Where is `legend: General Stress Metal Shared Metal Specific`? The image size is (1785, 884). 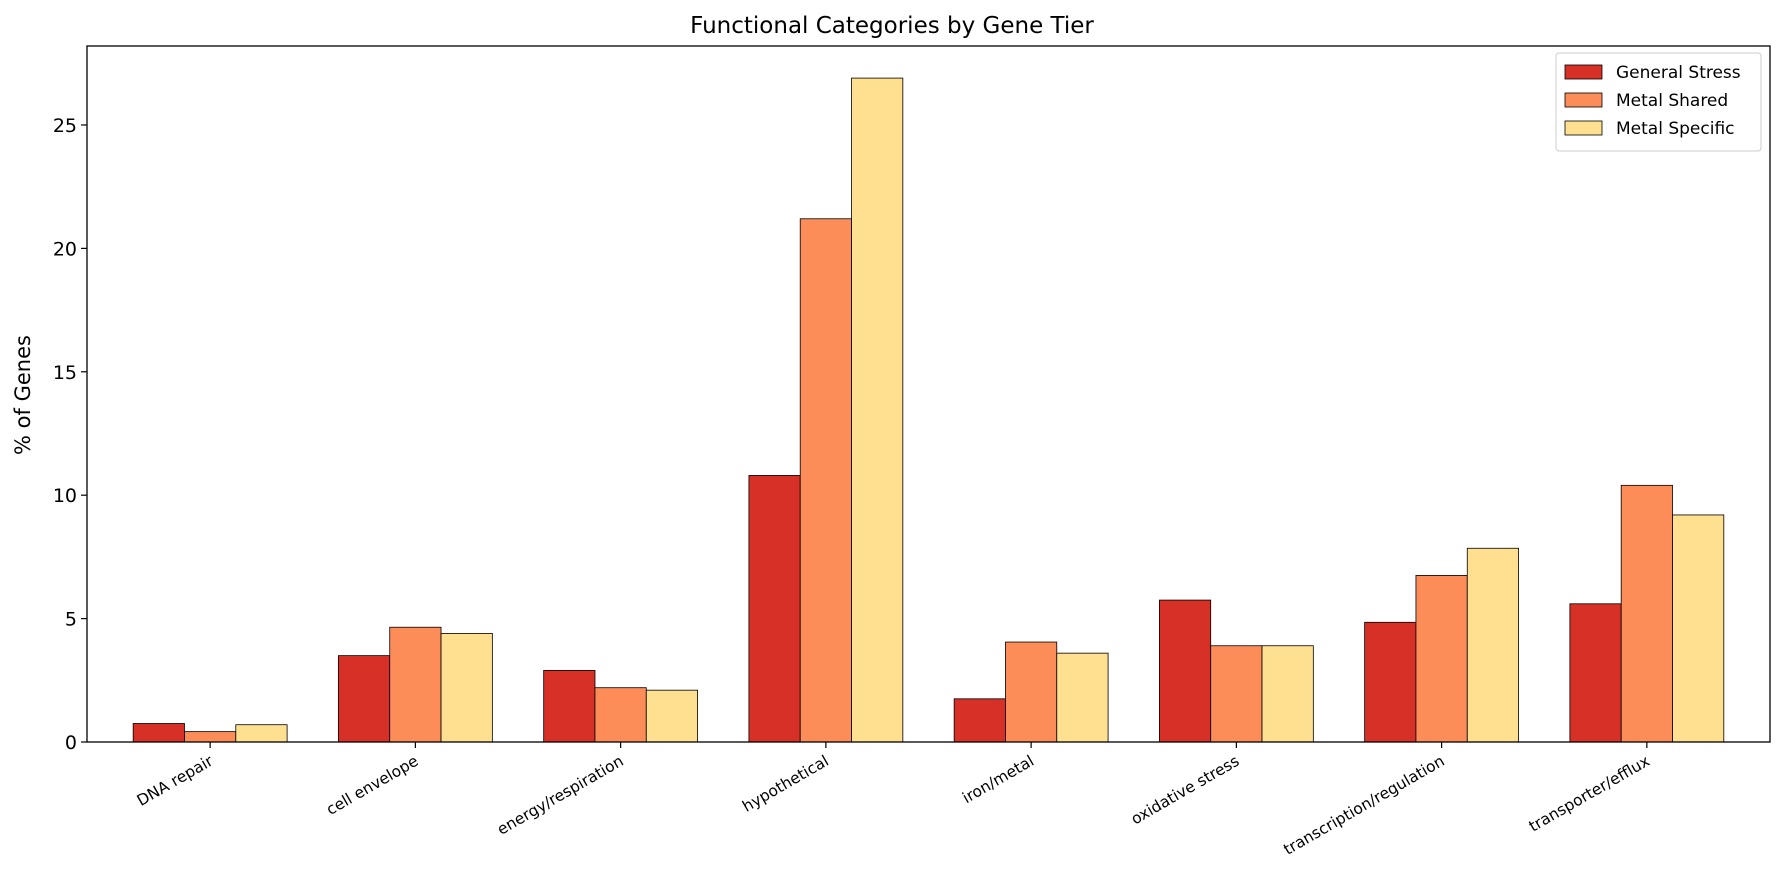 legend: General Stress Metal Shared Metal Specific is located at coordinates (1658, 102).